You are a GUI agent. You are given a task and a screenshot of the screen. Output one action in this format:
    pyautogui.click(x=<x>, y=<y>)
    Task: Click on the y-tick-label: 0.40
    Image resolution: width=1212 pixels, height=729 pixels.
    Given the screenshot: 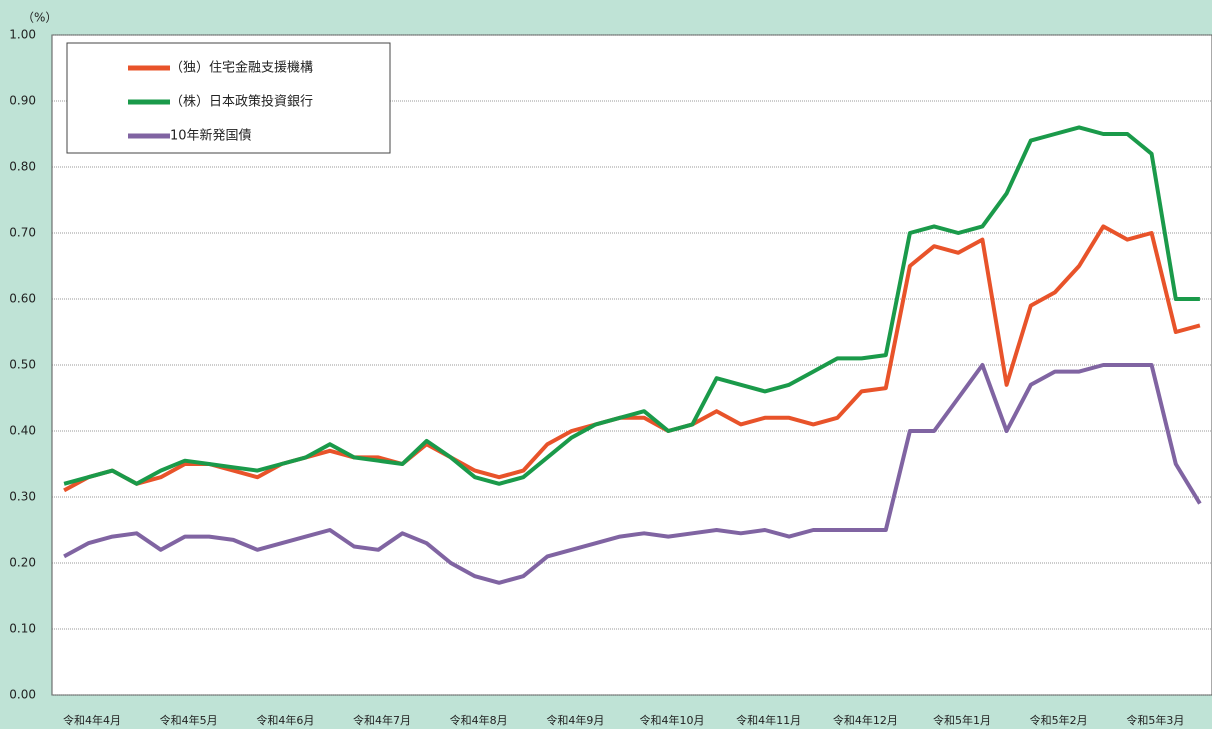 What is the action you would take?
    pyautogui.click(x=22, y=431)
    